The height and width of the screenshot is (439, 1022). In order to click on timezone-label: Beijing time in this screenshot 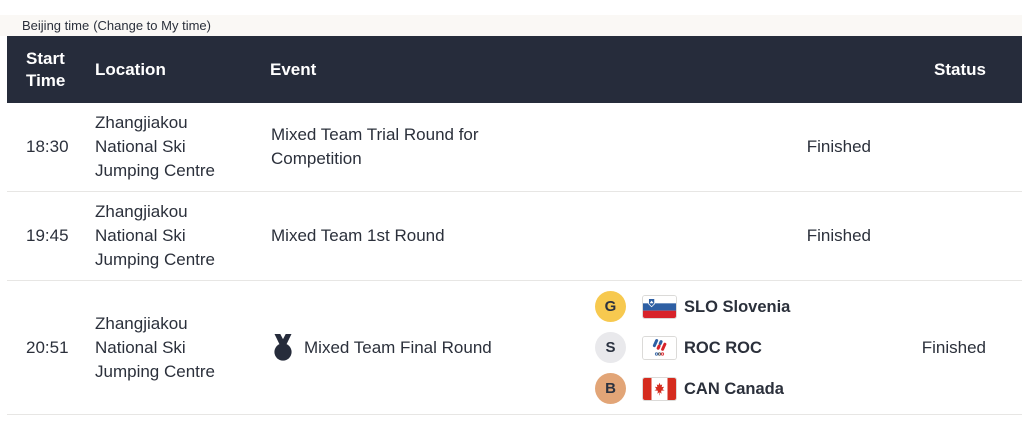, I will do `click(56, 25)`.